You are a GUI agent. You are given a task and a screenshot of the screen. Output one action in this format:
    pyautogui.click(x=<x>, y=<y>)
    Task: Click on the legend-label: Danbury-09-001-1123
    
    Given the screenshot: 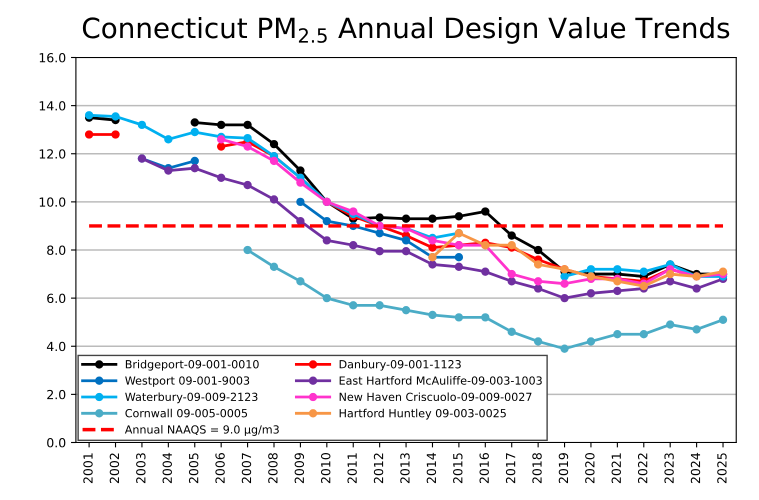 What is the action you would take?
    pyautogui.click(x=400, y=365)
    